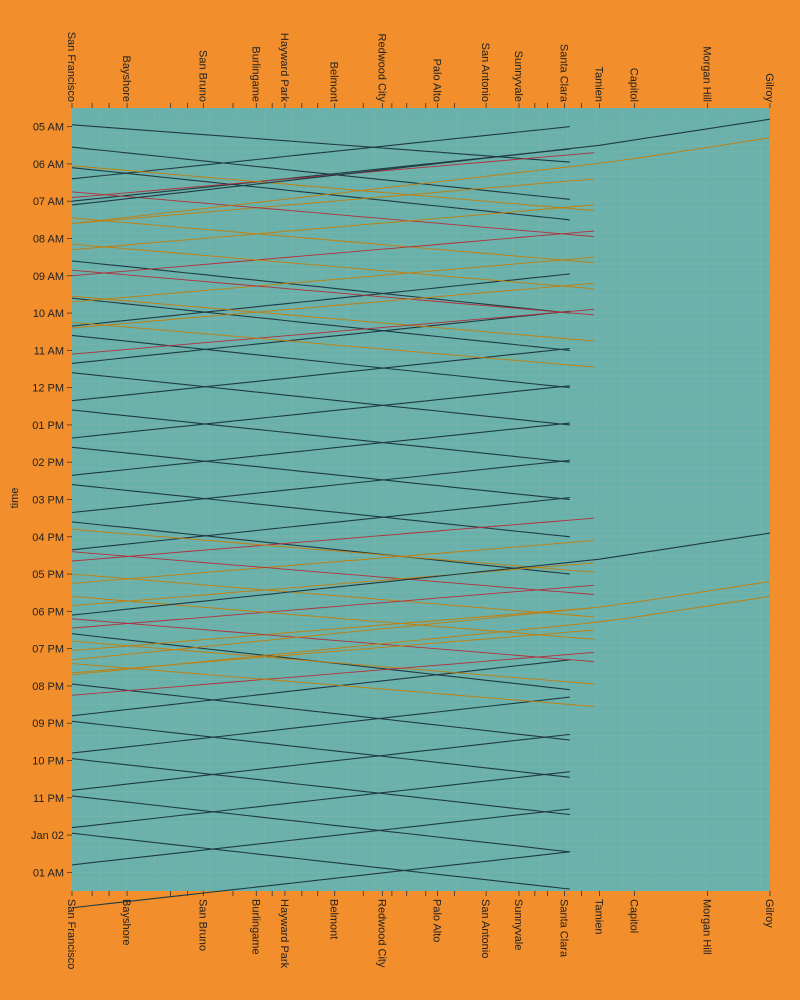  What do you see at coordinates (48, 501) in the screenshot?
I see `time-tick-label: 03 PM` at bounding box center [48, 501].